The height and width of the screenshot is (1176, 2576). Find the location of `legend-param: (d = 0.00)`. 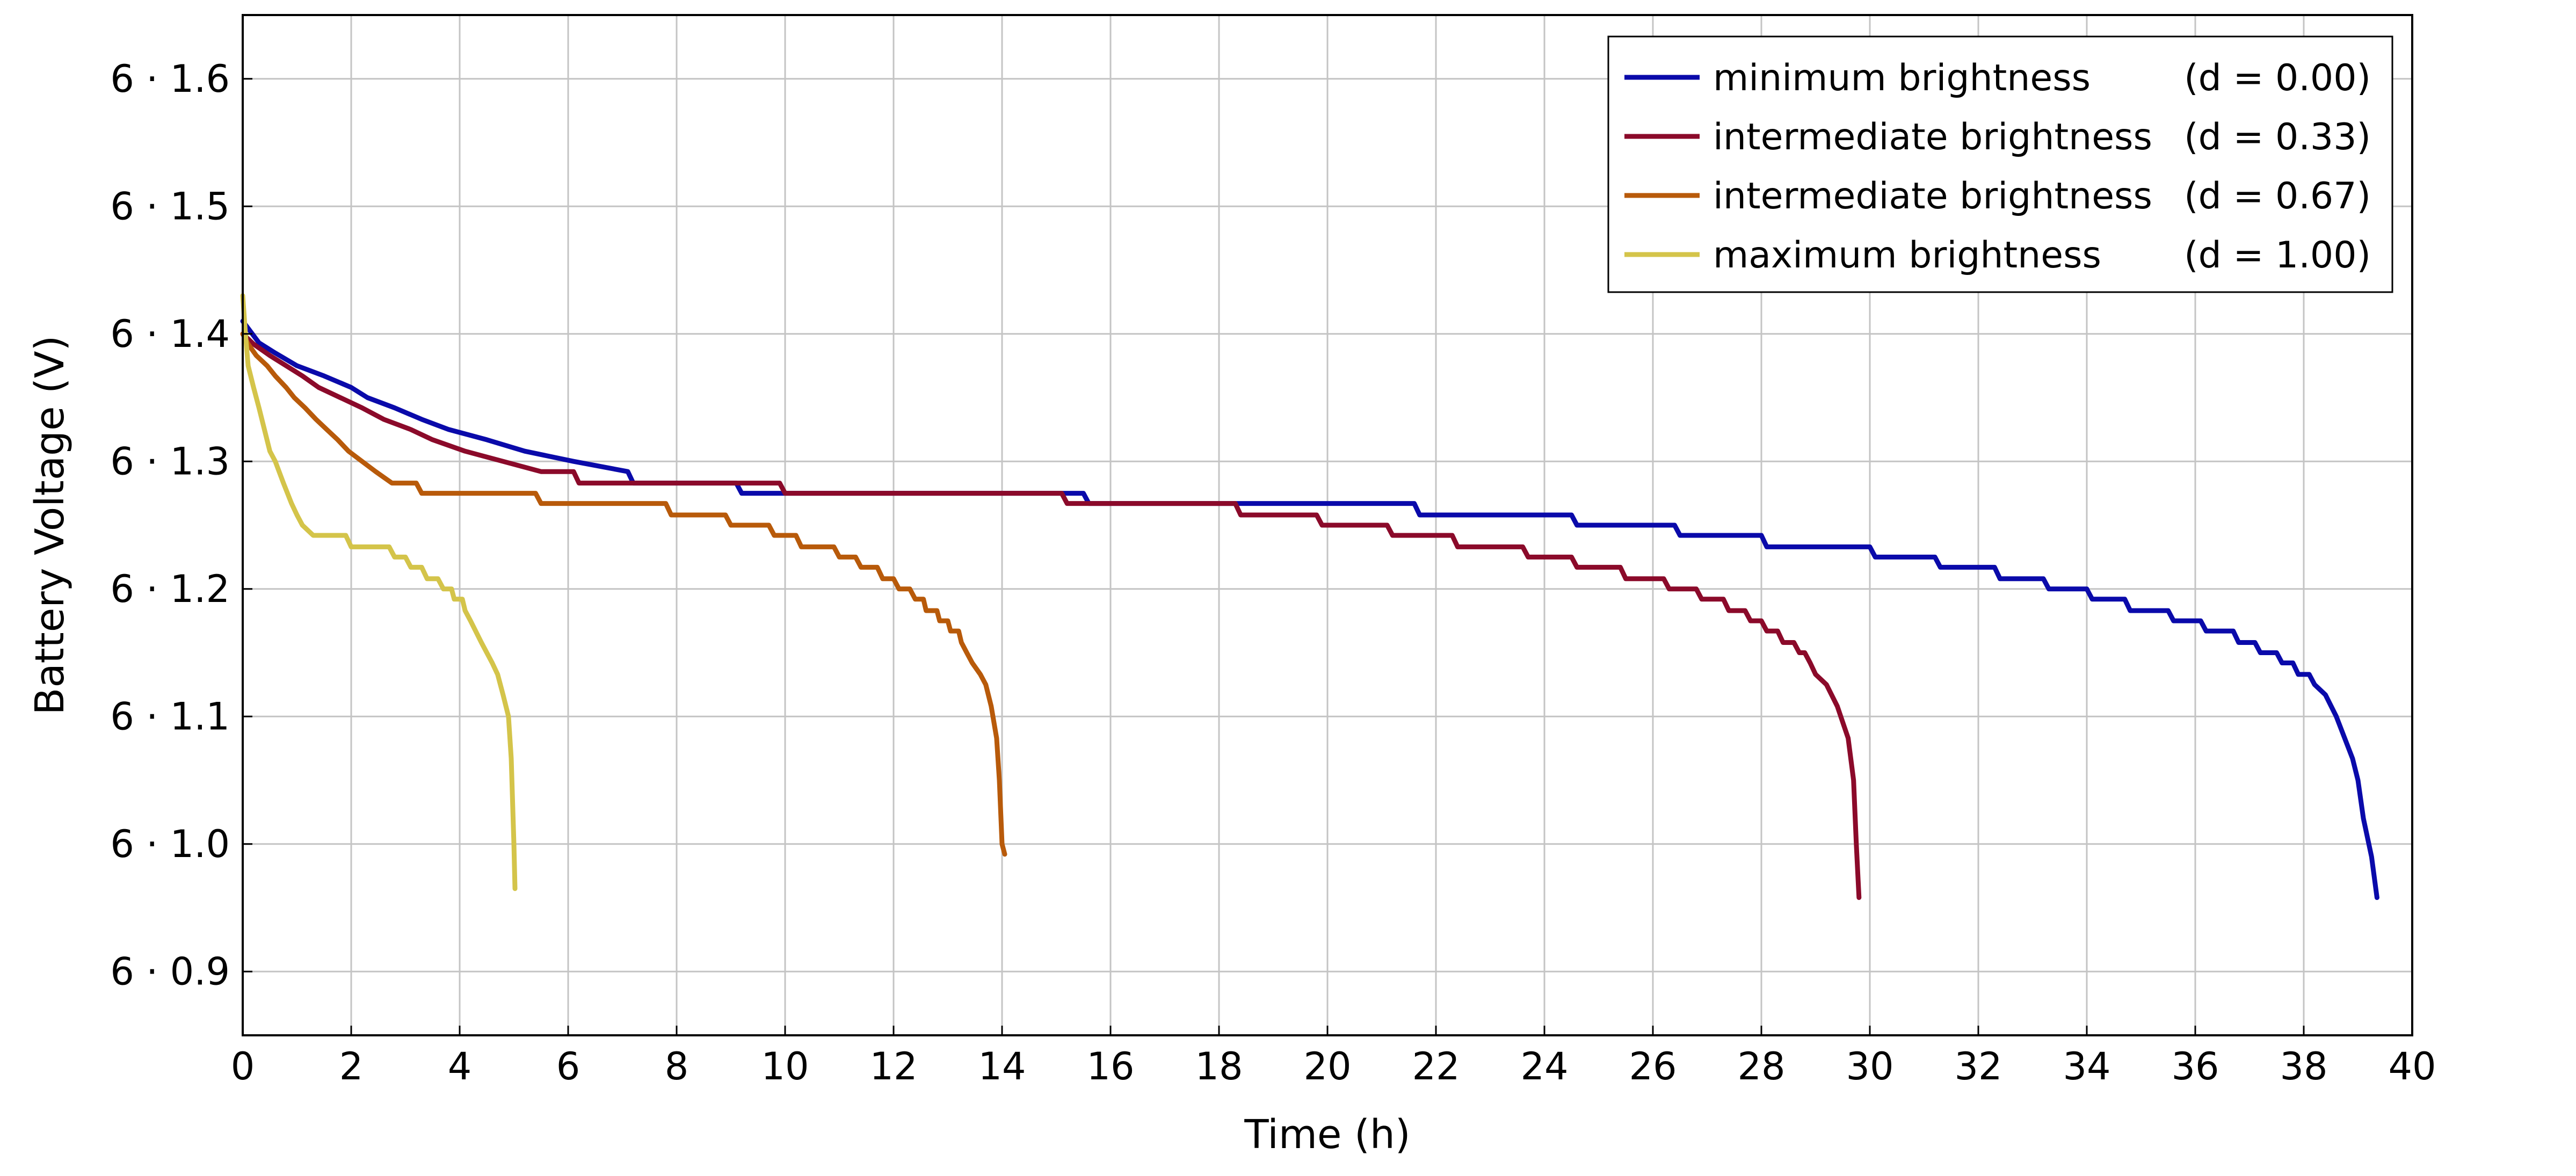

legend-param: (d = 0.00) is located at coordinates (2277, 78).